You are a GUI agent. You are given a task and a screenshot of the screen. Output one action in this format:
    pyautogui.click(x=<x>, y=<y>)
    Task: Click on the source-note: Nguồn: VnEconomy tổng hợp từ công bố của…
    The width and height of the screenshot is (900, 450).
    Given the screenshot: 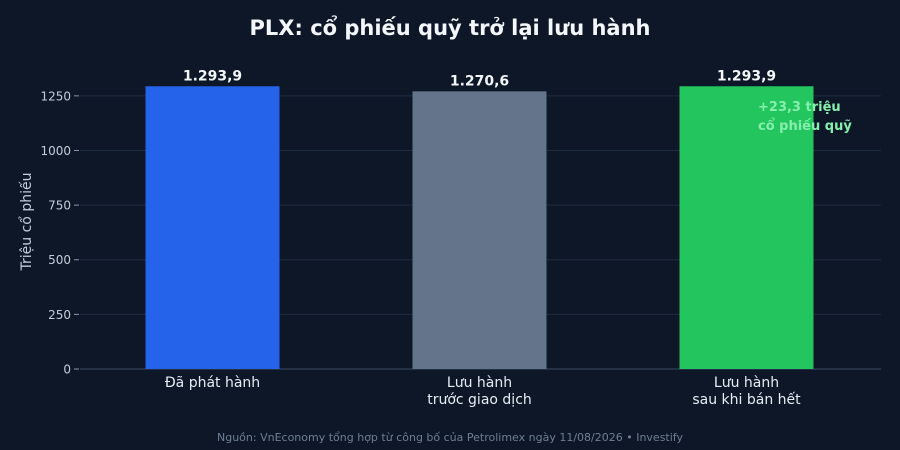 What is the action you would take?
    pyautogui.click(x=450, y=437)
    